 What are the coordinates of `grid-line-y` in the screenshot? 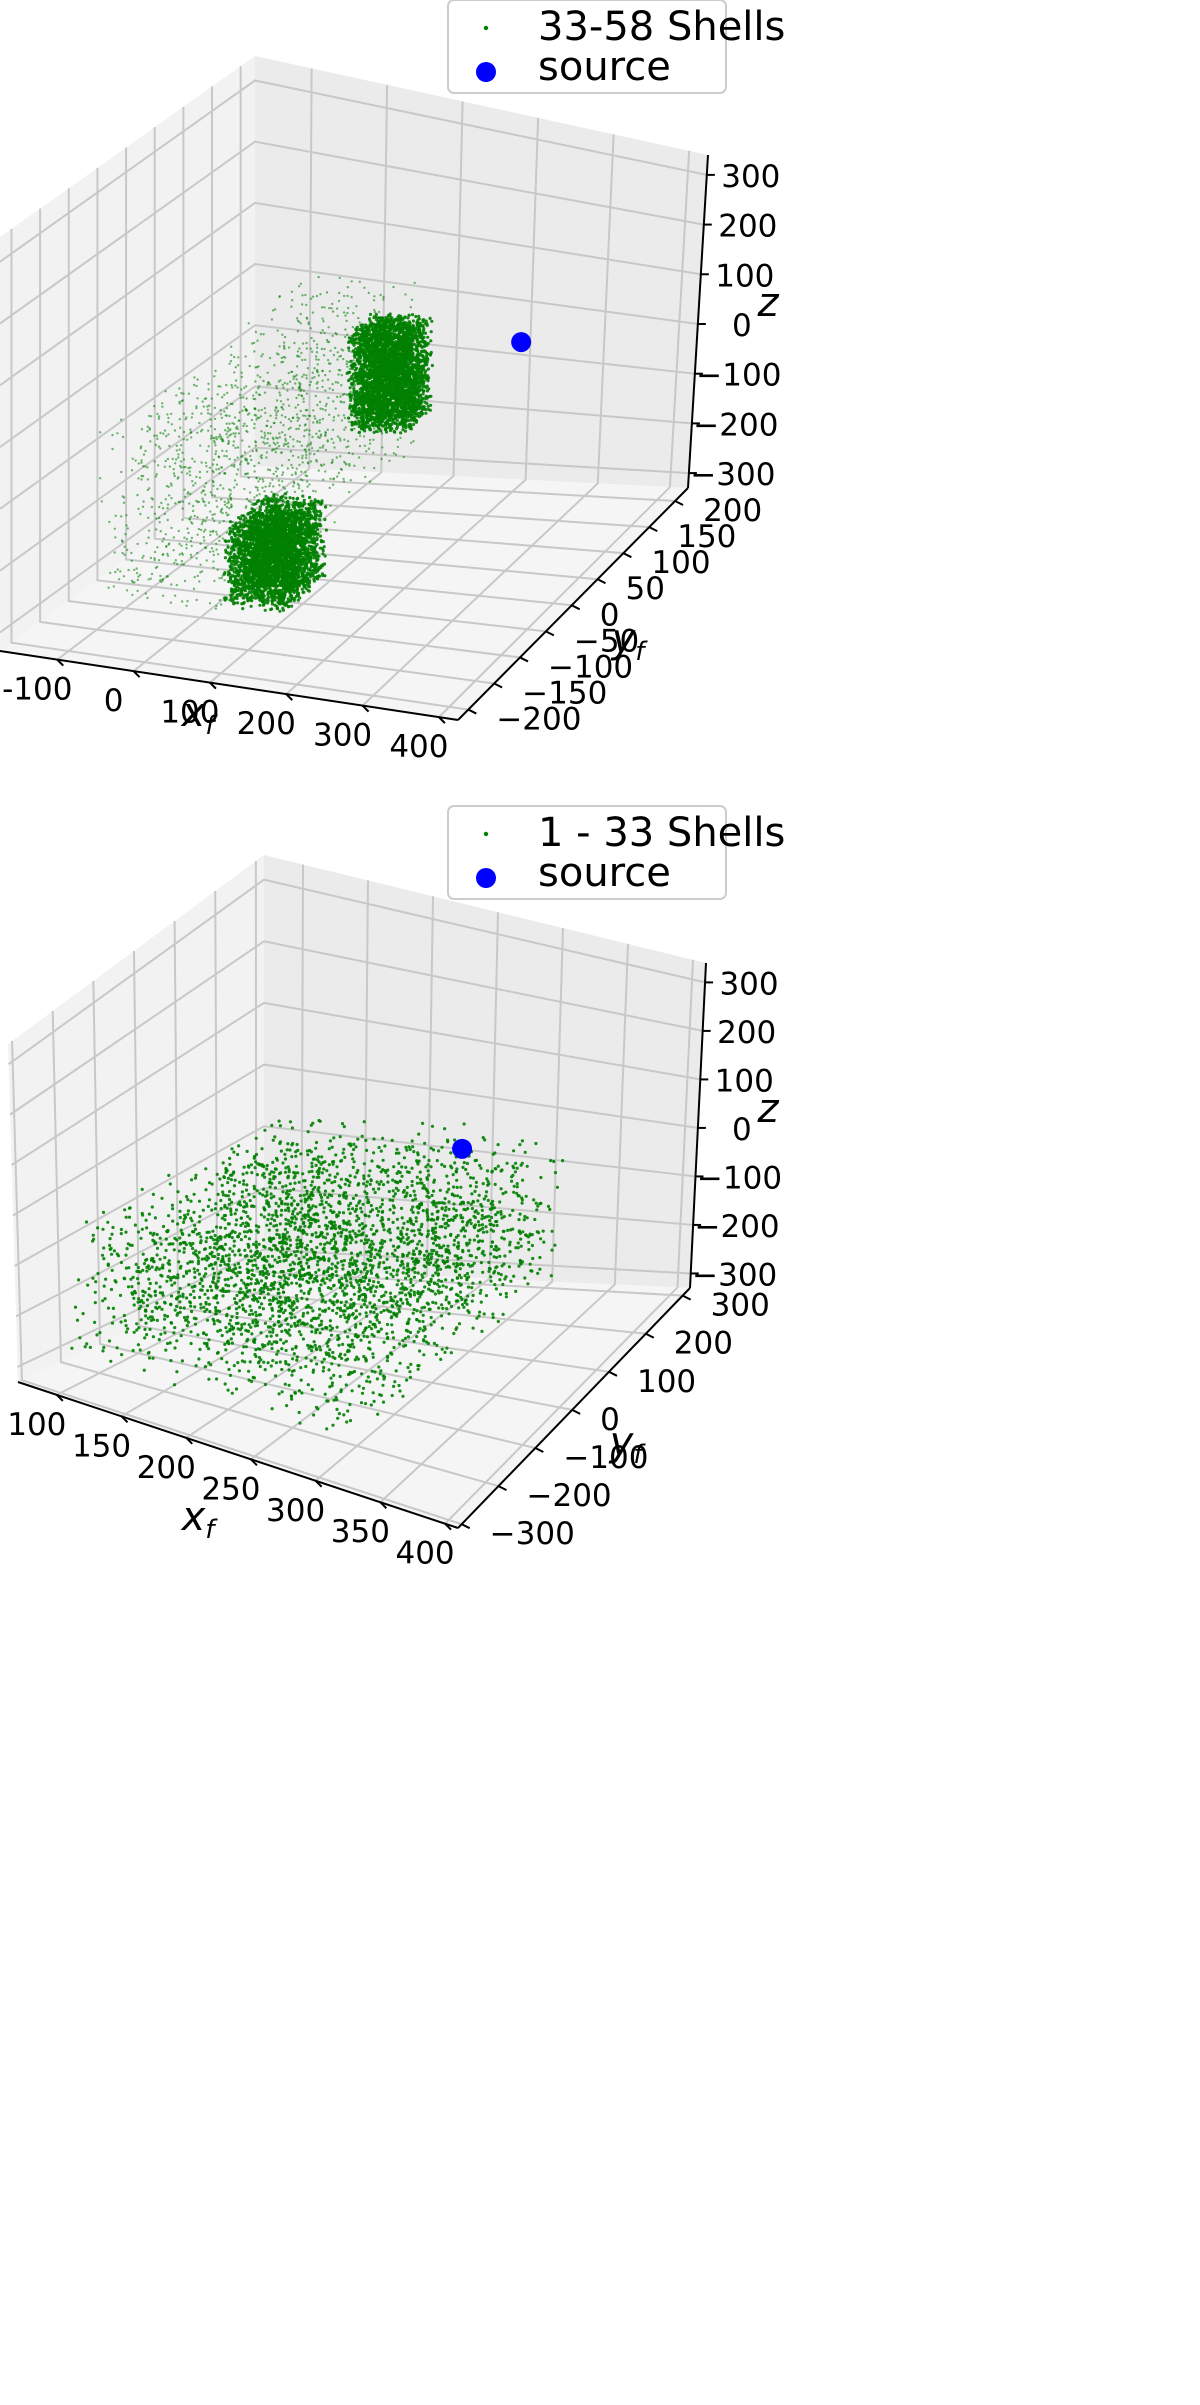 It's located at (457, 284).